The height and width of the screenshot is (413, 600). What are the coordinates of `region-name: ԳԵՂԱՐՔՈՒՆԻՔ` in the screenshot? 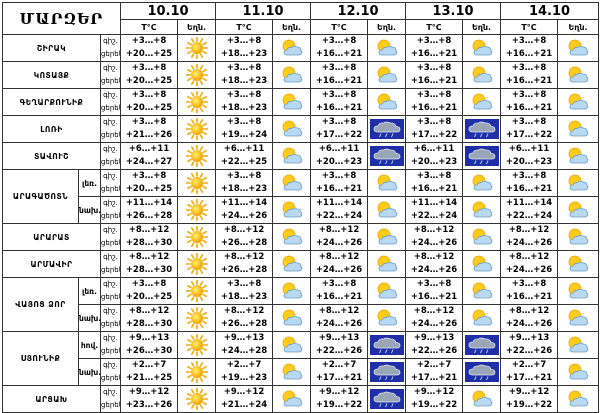 It's located at (51, 102).